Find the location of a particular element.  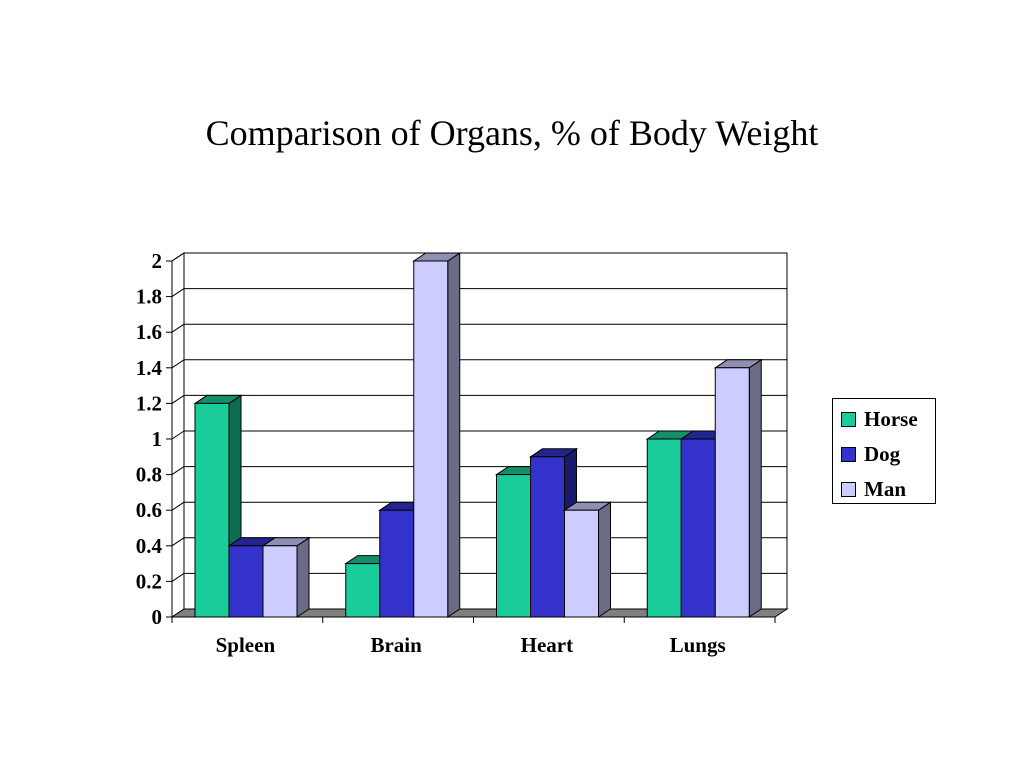

y-tick-label: 0.4 is located at coordinates (149, 546).